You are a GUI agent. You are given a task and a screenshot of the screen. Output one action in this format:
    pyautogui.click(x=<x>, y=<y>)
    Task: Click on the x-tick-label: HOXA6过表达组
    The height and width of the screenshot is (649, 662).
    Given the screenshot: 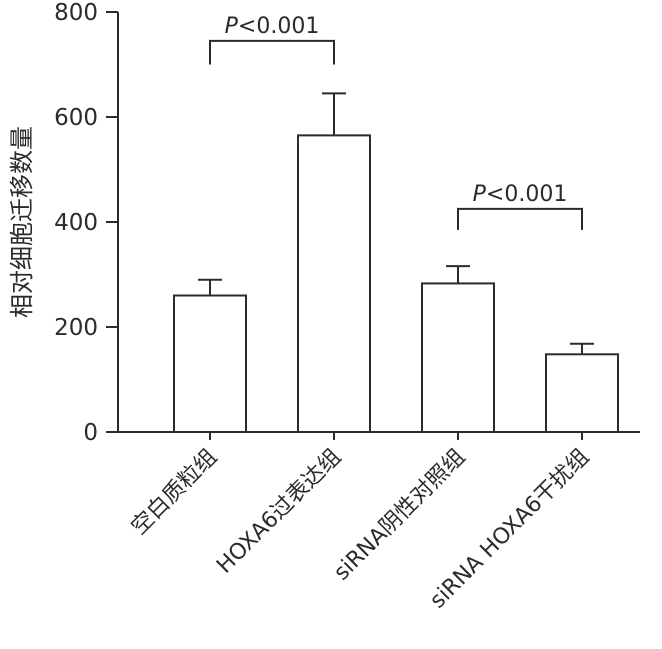 What is the action you would take?
    pyautogui.click(x=279, y=512)
    